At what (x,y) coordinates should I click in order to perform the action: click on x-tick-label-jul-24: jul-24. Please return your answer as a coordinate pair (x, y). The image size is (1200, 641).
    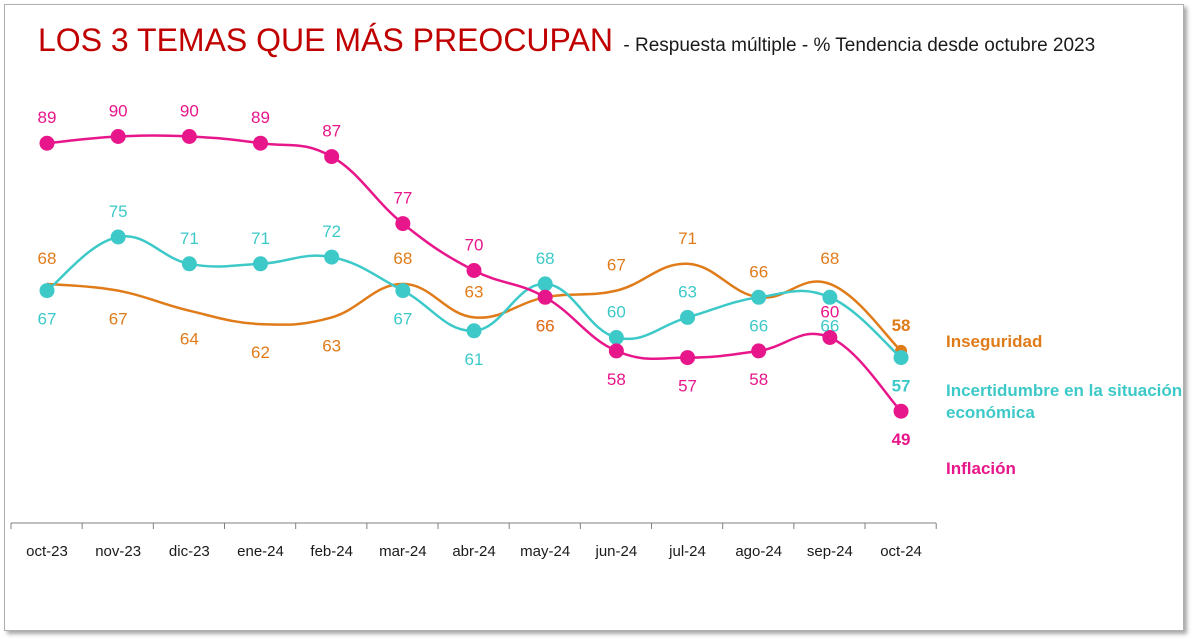
    Looking at the image, I should click on (687, 551).